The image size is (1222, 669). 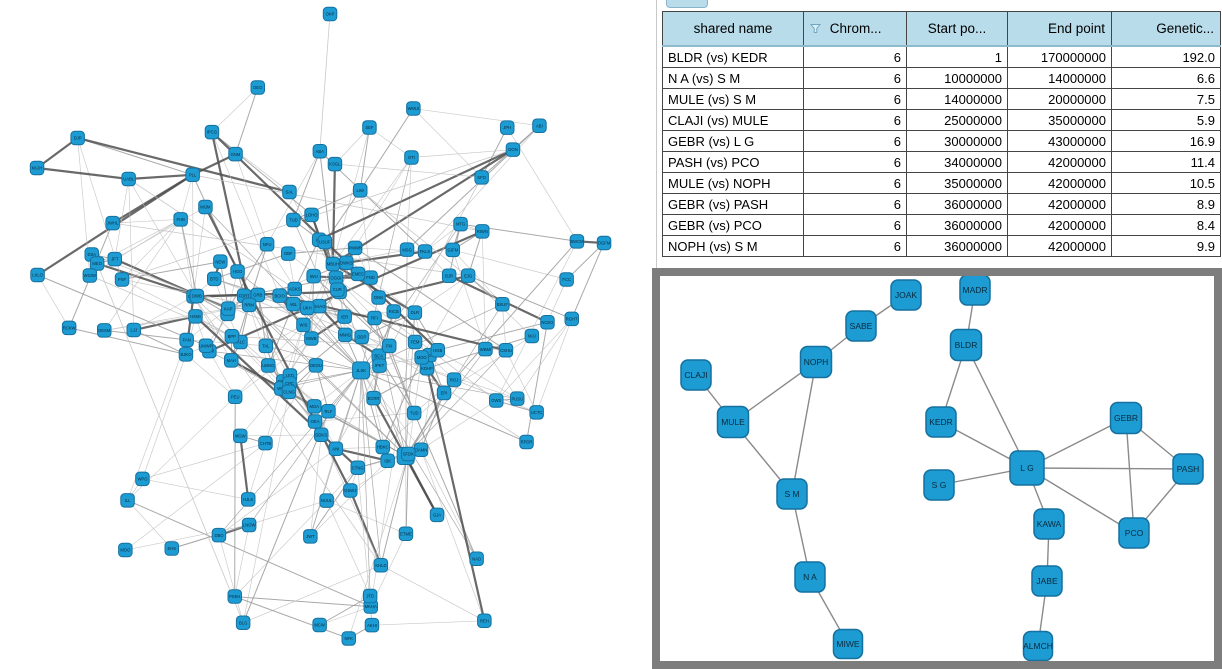 I want to click on table-row: GEBR (vs) L G 6 30000000 43000000 16.9, so click(x=941, y=141).